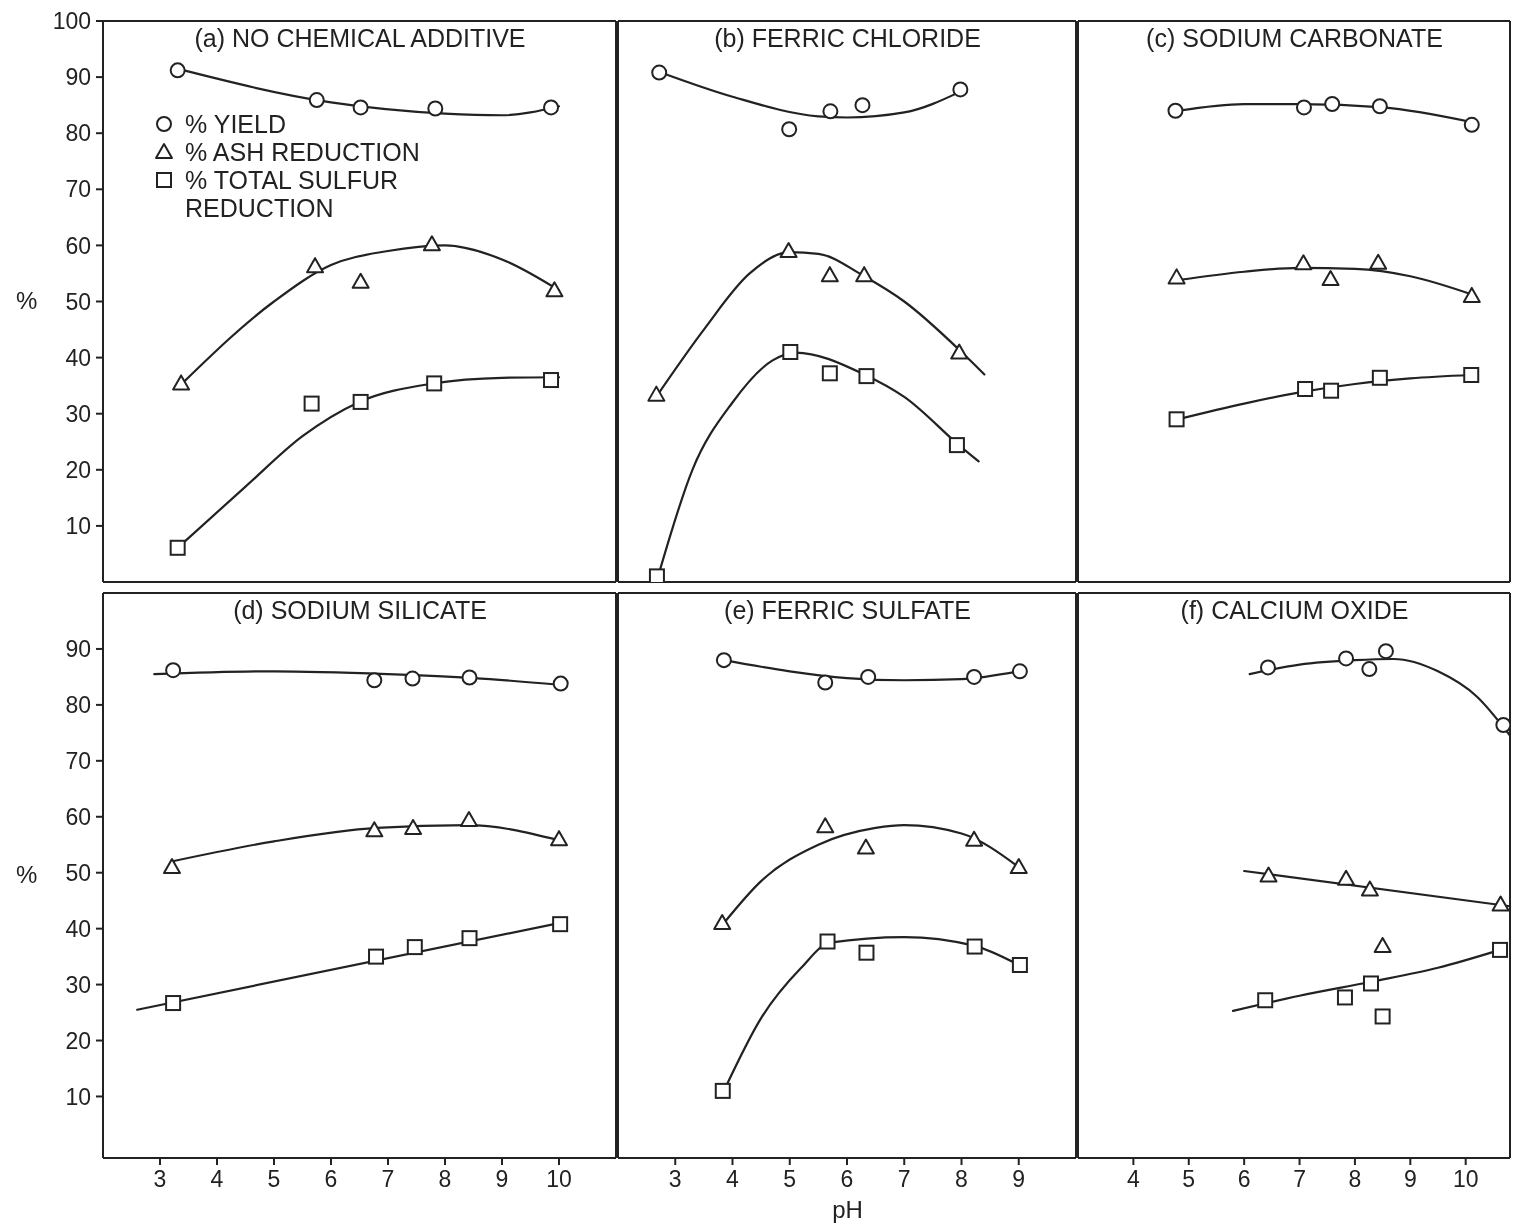  I want to click on x-tick-label: 9, so click(502, 1179).